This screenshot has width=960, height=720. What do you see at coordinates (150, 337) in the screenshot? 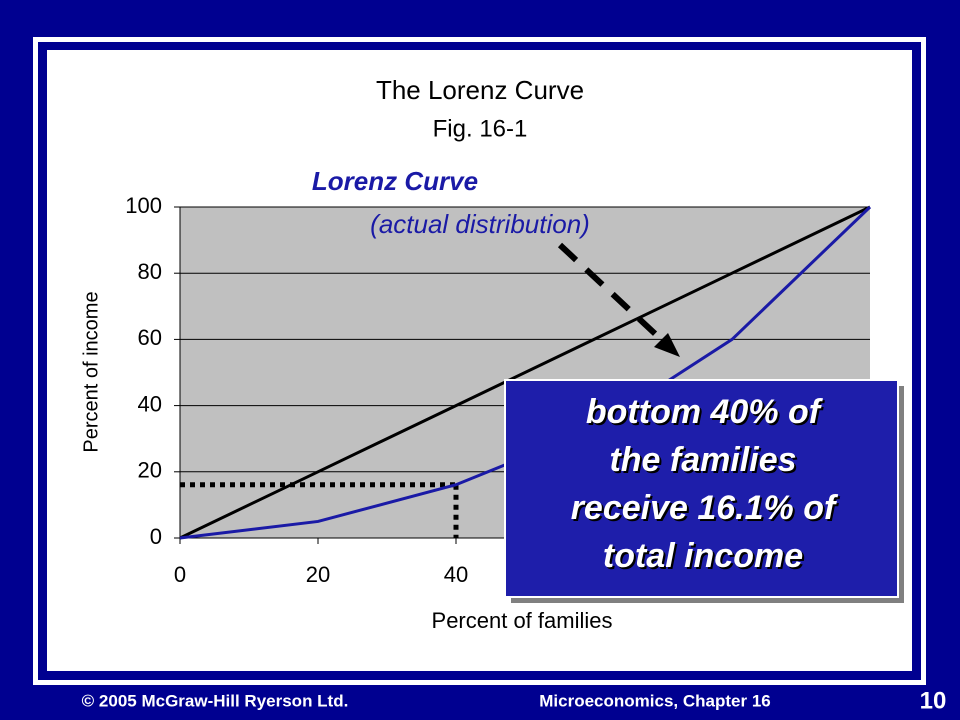
I see `y-tick-label: 60` at bounding box center [150, 337].